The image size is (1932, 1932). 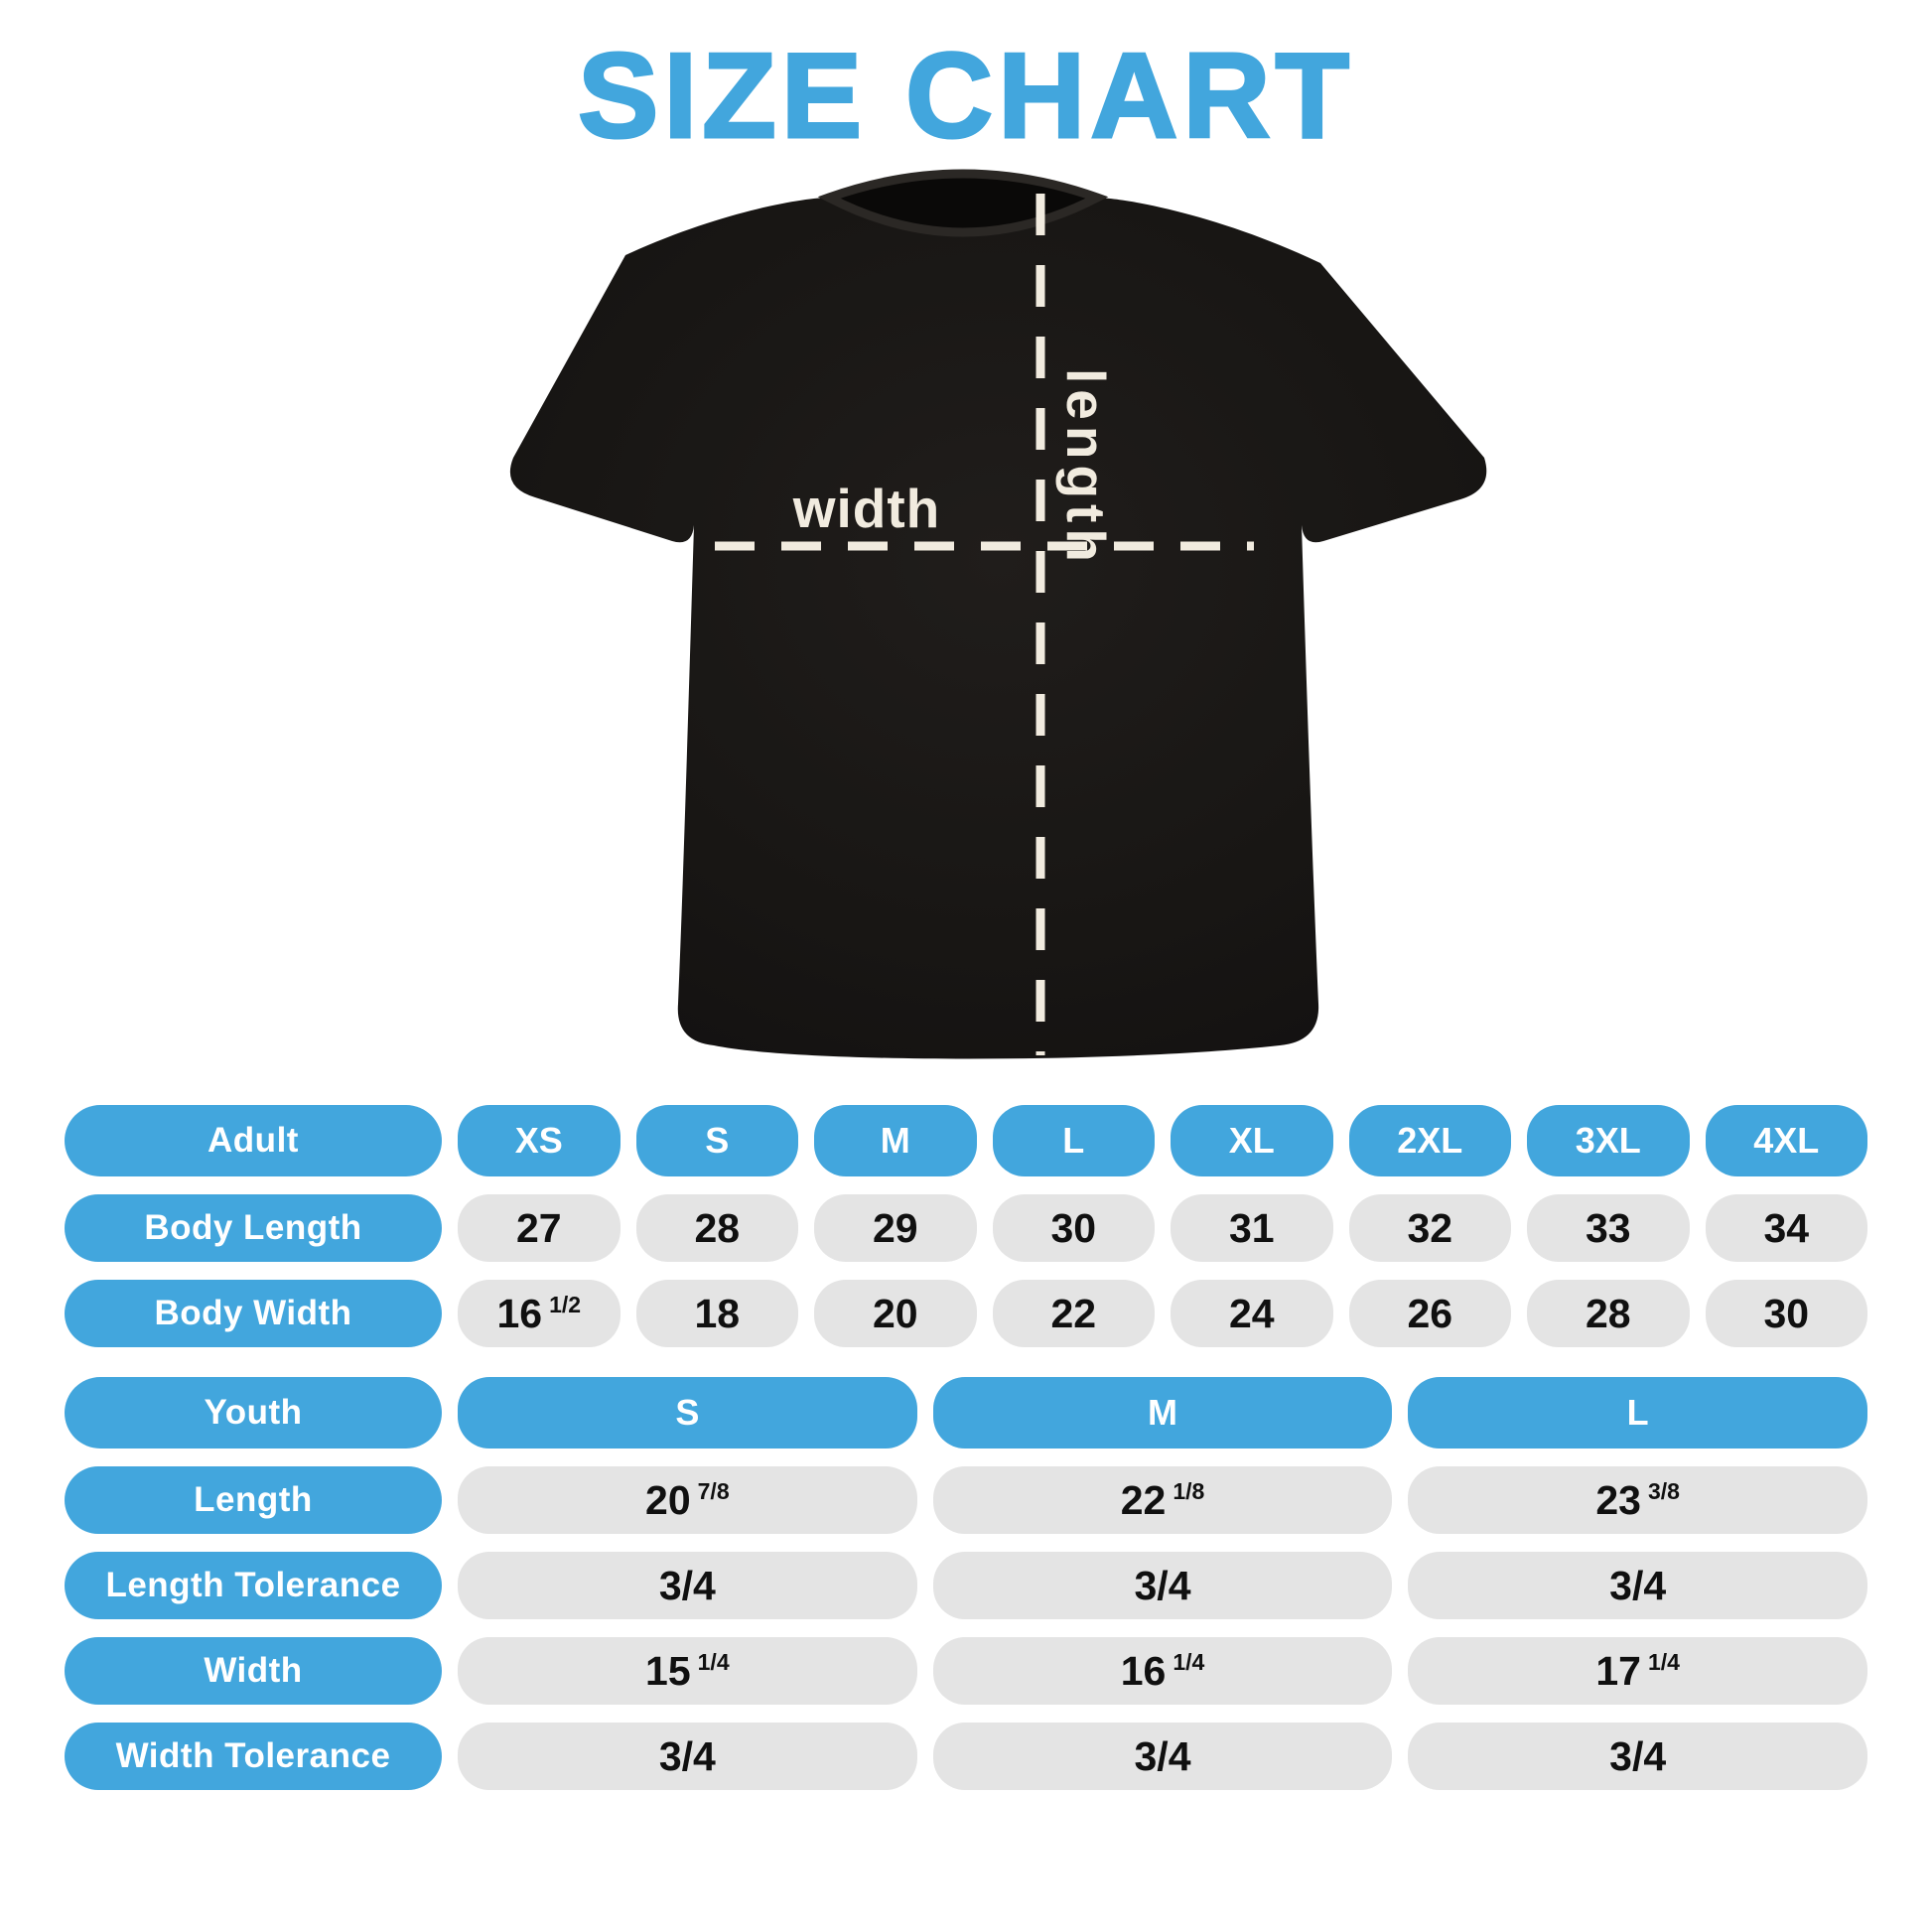 What do you see at coordinates (714, 1491) in the screenshot?
I see `value-fraction: 7/8` at bounding box center [714, 1491].